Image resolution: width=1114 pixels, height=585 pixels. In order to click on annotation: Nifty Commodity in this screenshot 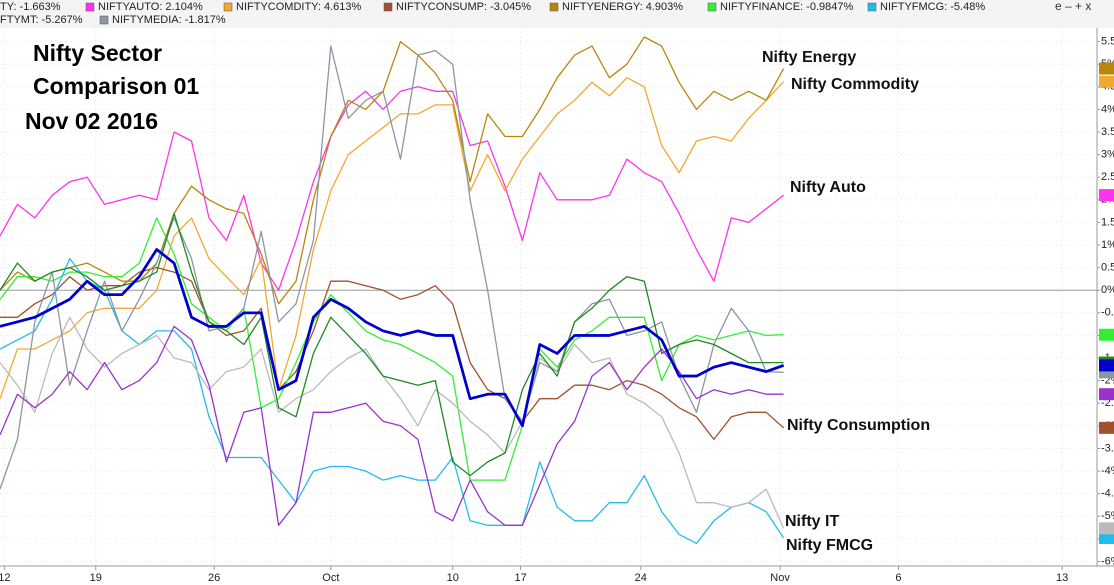, I will do `click(855, 84)`.